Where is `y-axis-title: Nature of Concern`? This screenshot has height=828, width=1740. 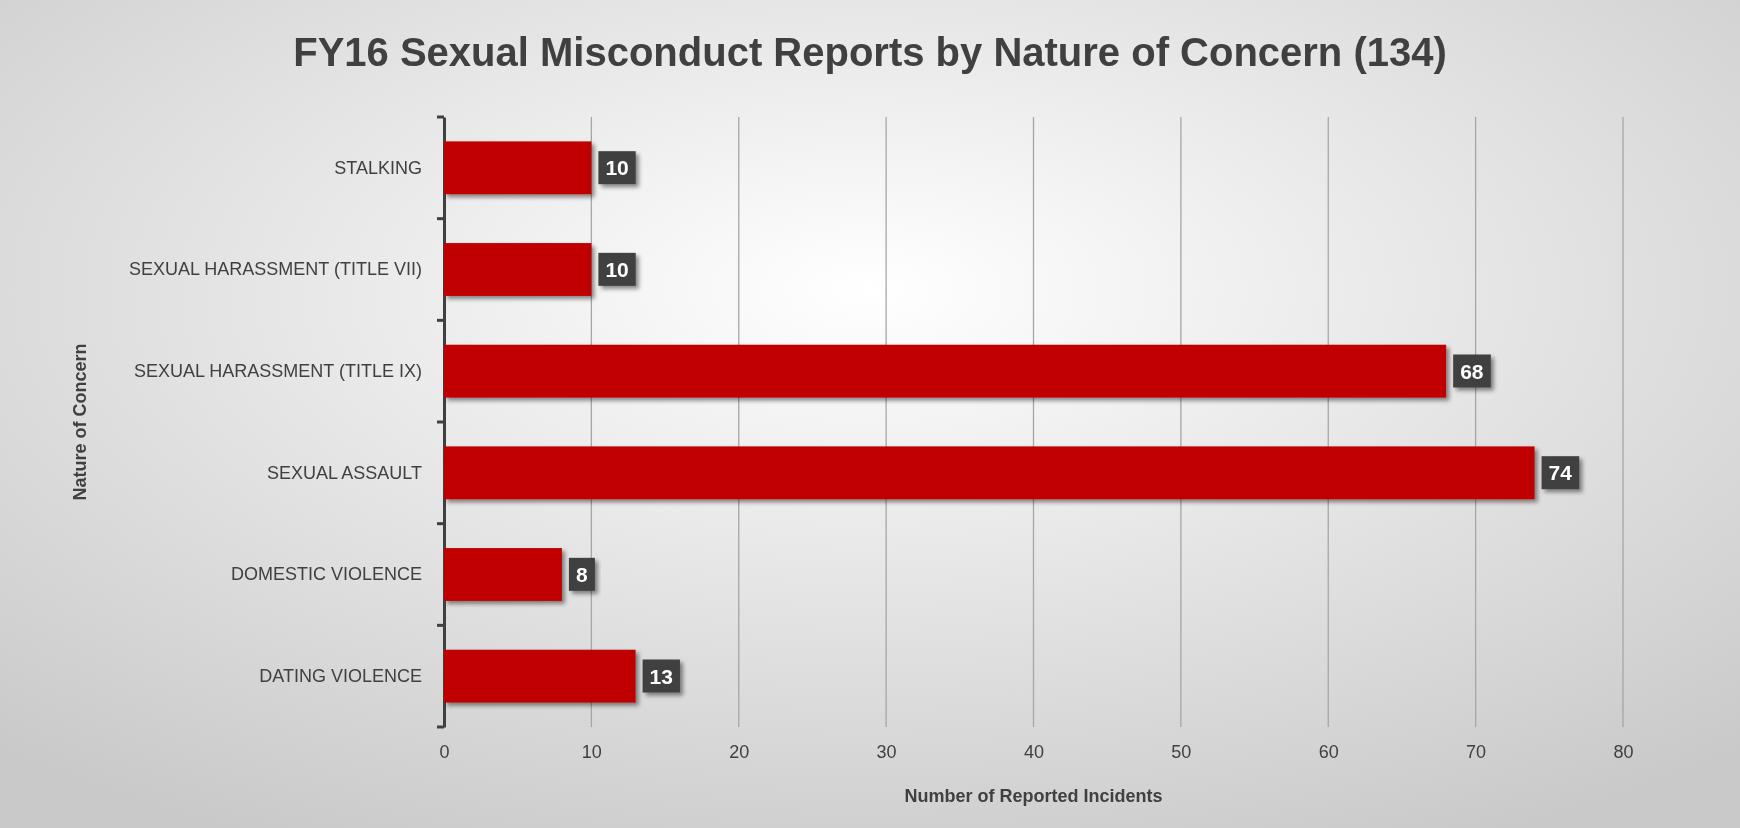
y-axis-title: Nature of Concern is located at coordinates (80, 422).